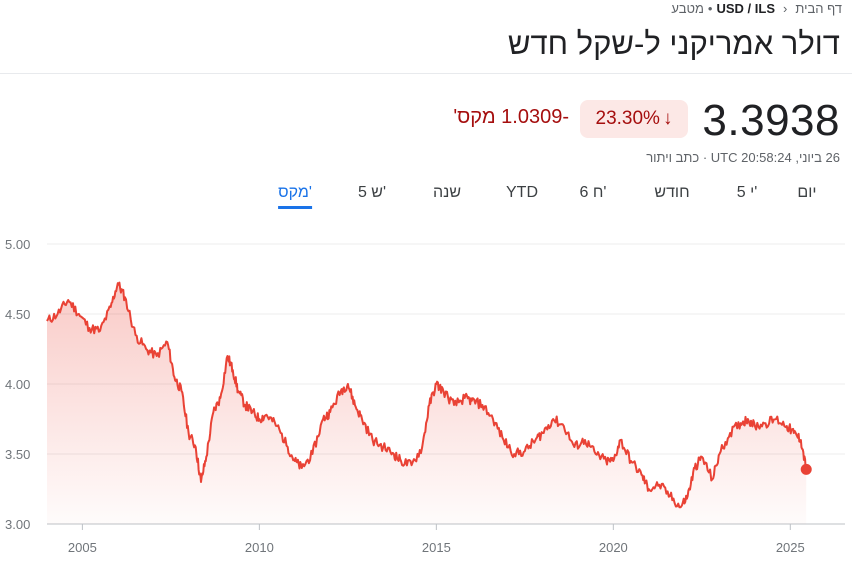 This screenshot has width=852, height=572. I want to click on tab-6-months: 6 ח', so click(593, 192).